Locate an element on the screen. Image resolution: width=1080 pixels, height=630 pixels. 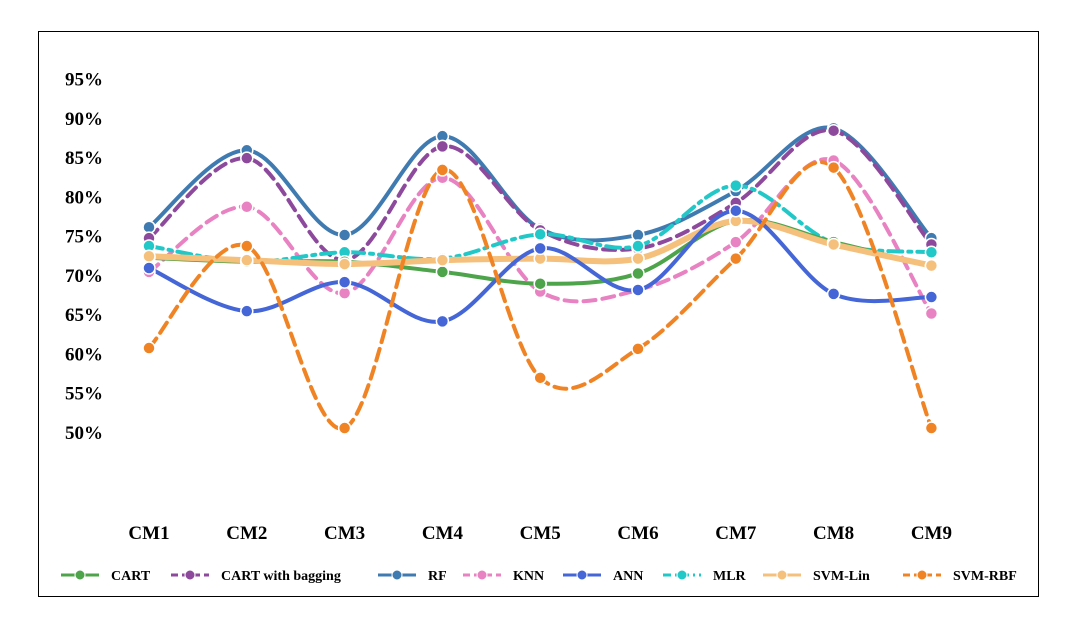
x-tick-label: CM7 is located at coordinates (736, 533).